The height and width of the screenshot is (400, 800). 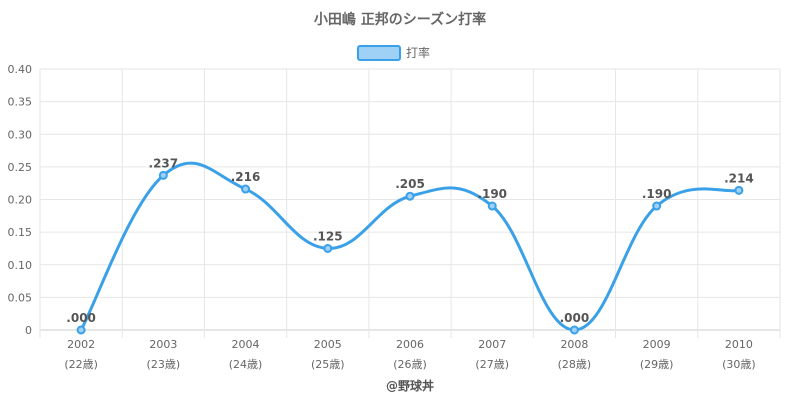 What do you see at coordinates (81, 364) in the screenshot?
I see `x-tick-sublabel: (22歳)` at bounding box center [81, 364].